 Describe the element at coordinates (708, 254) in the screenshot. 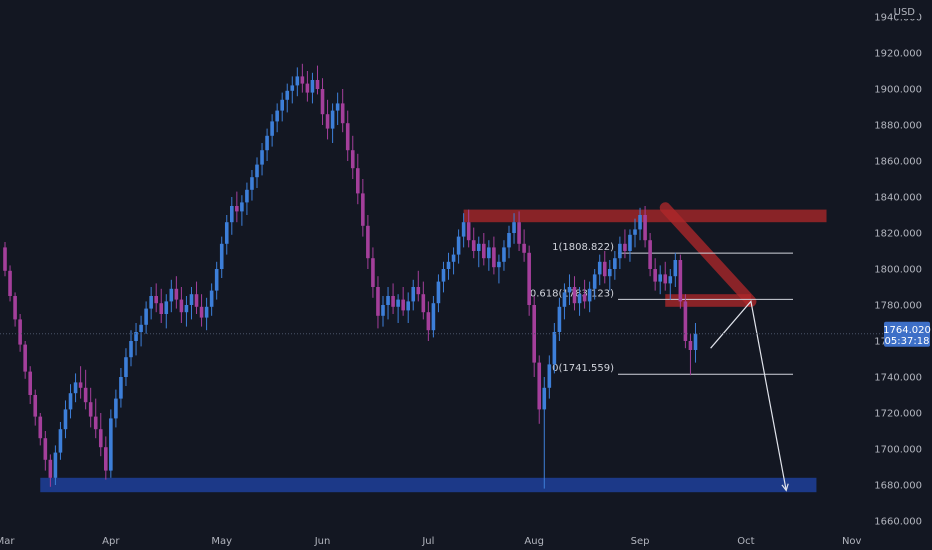

I see `descending-trendline` at that location.